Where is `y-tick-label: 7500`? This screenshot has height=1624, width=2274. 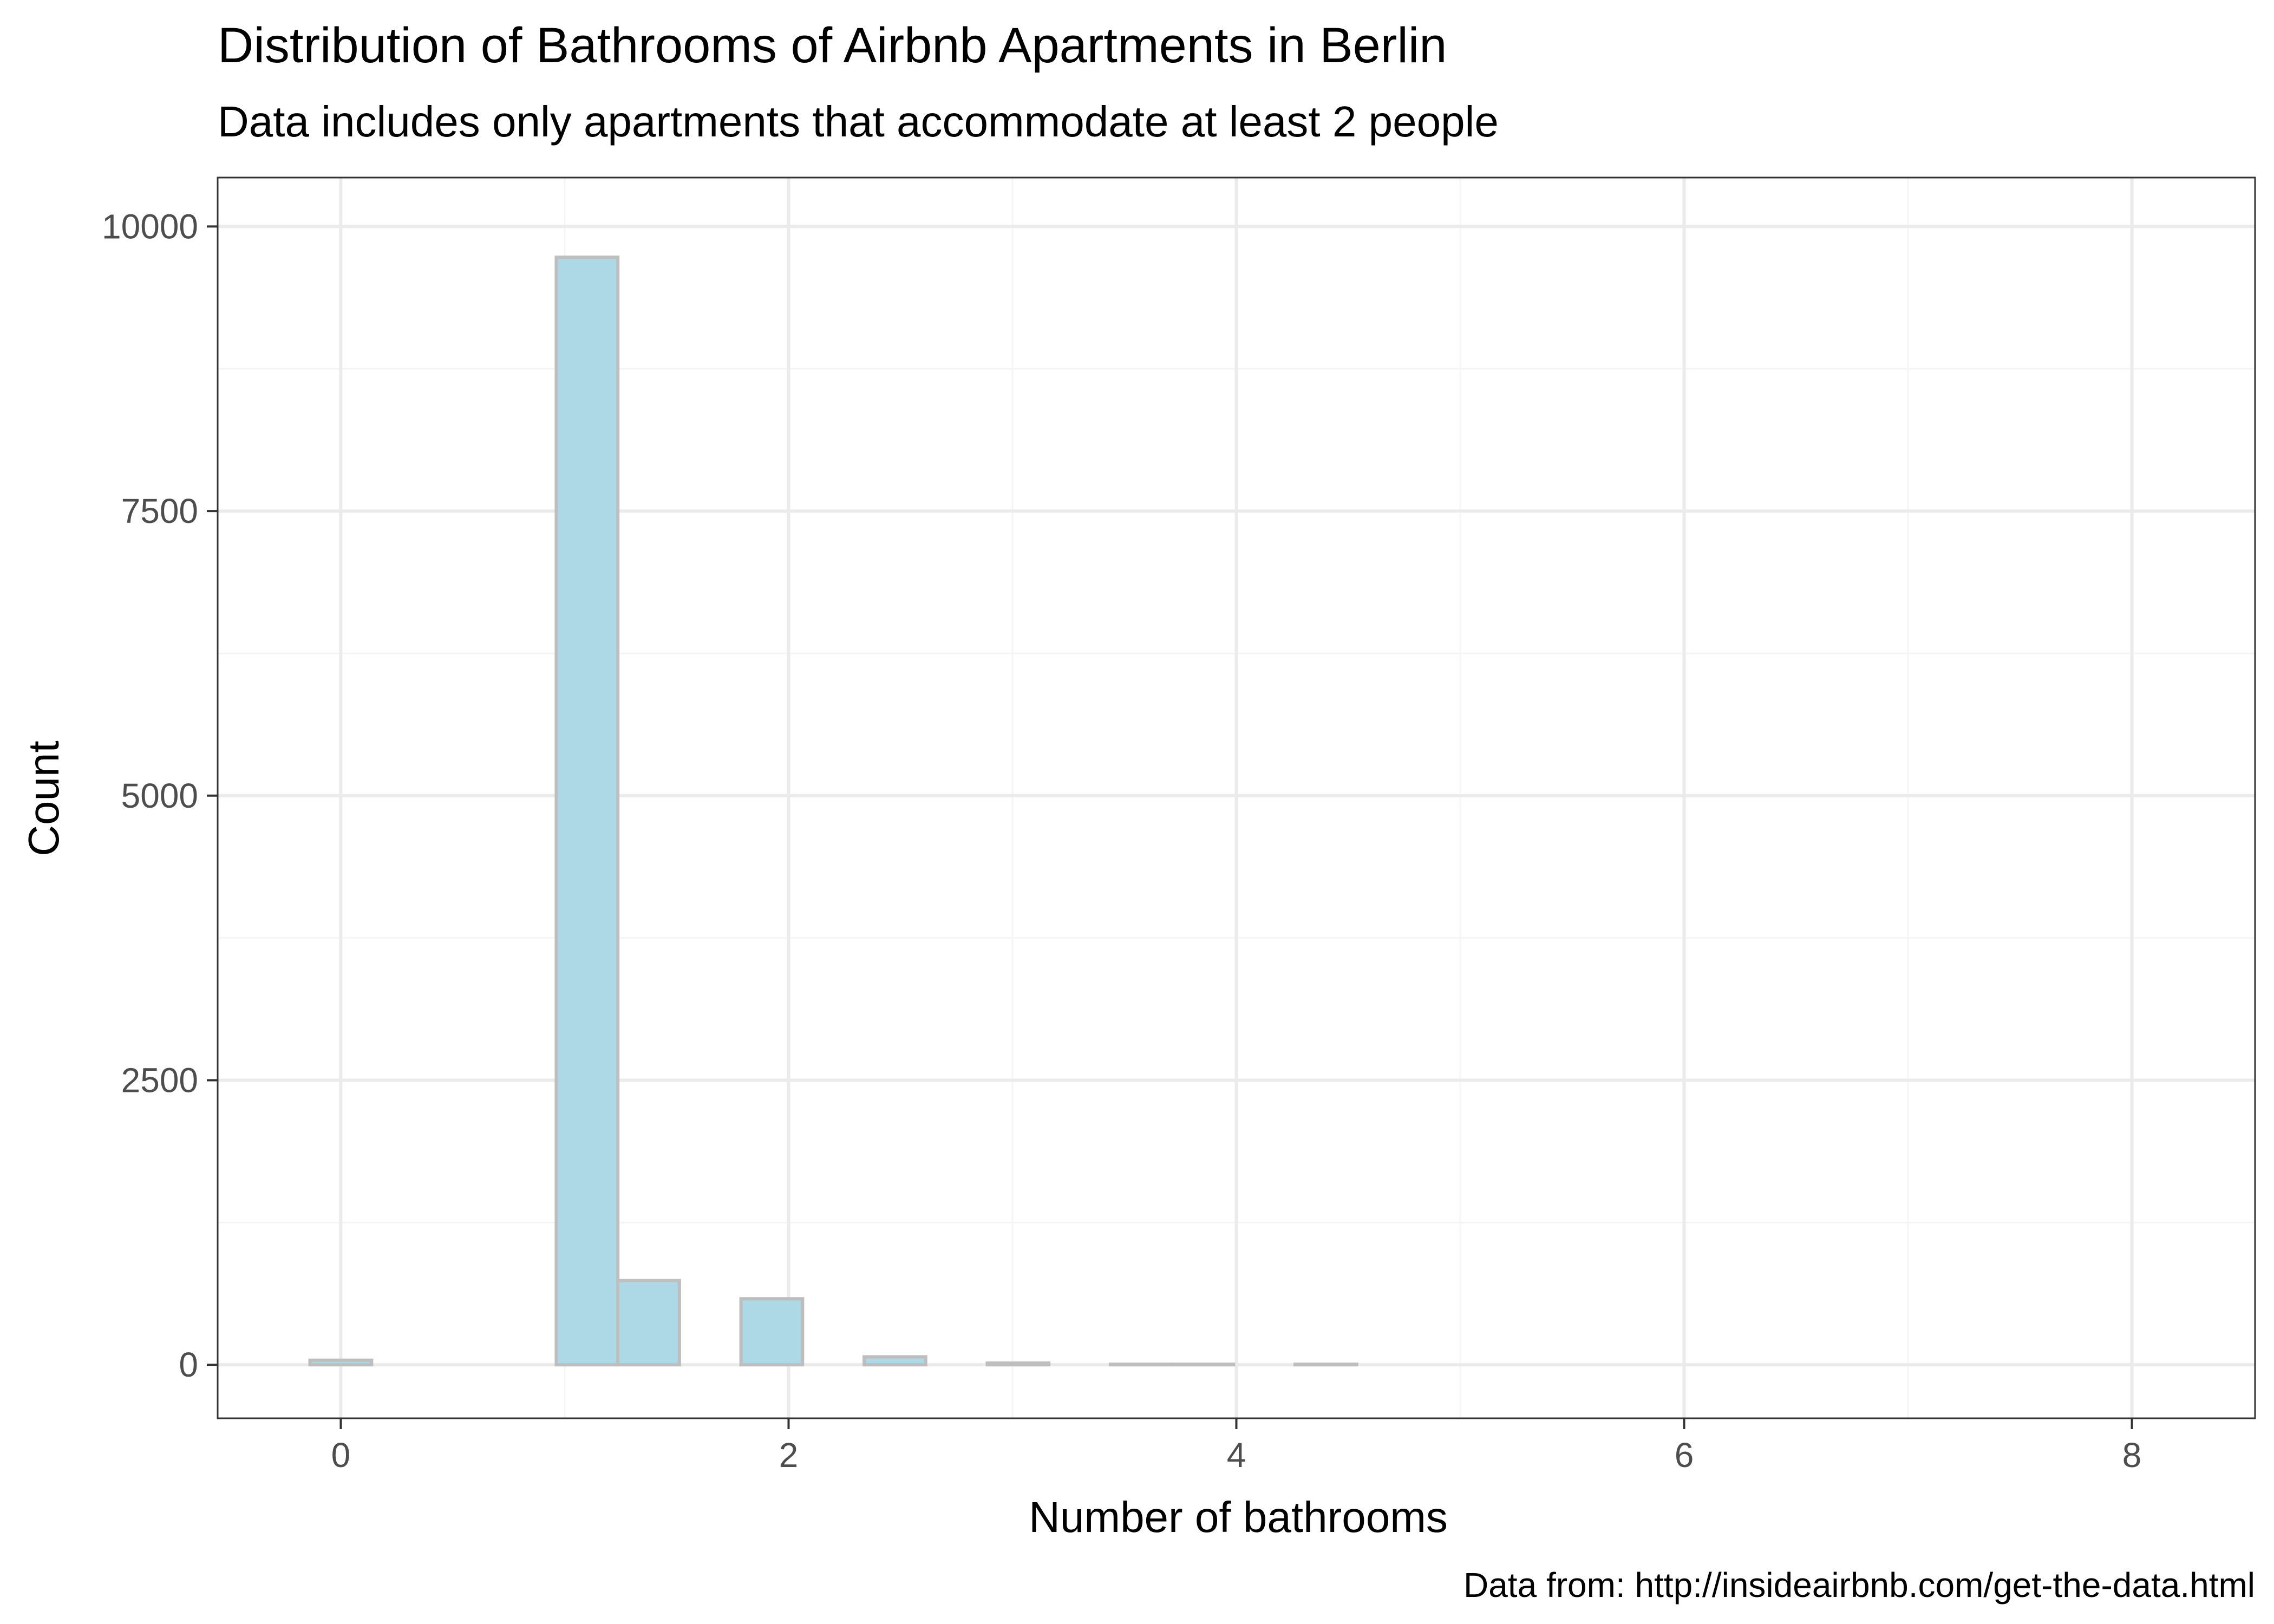
y-tick-label: 7500 is located at coordinates (160, 512).